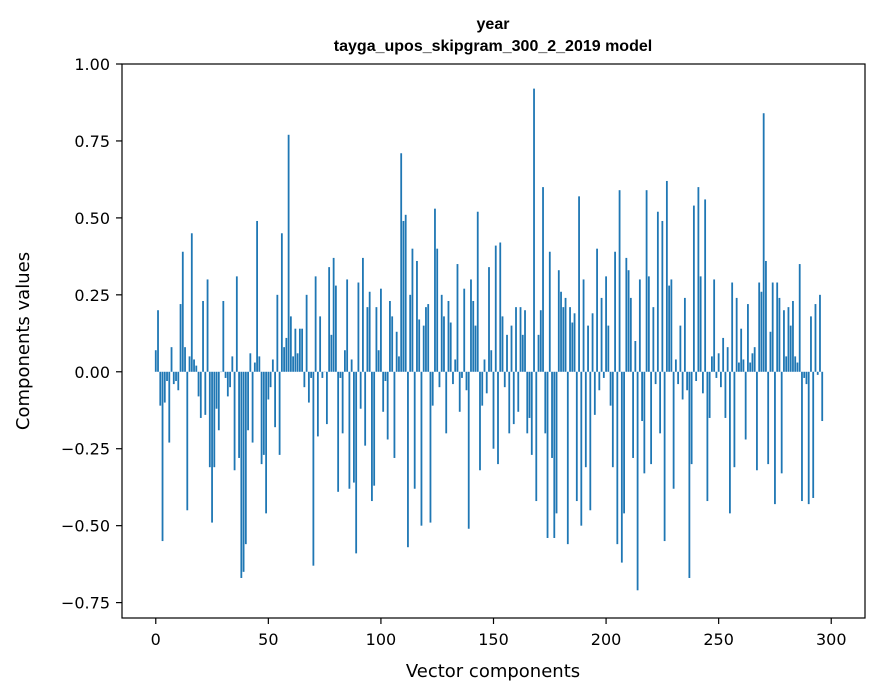 This screenshot has height=696, width=880. Describe the element at coordinates (493, 46) in the screenshot. I see `chart-subtitle: tayga_upos_skipgram_300_2_2019 model` at that location.